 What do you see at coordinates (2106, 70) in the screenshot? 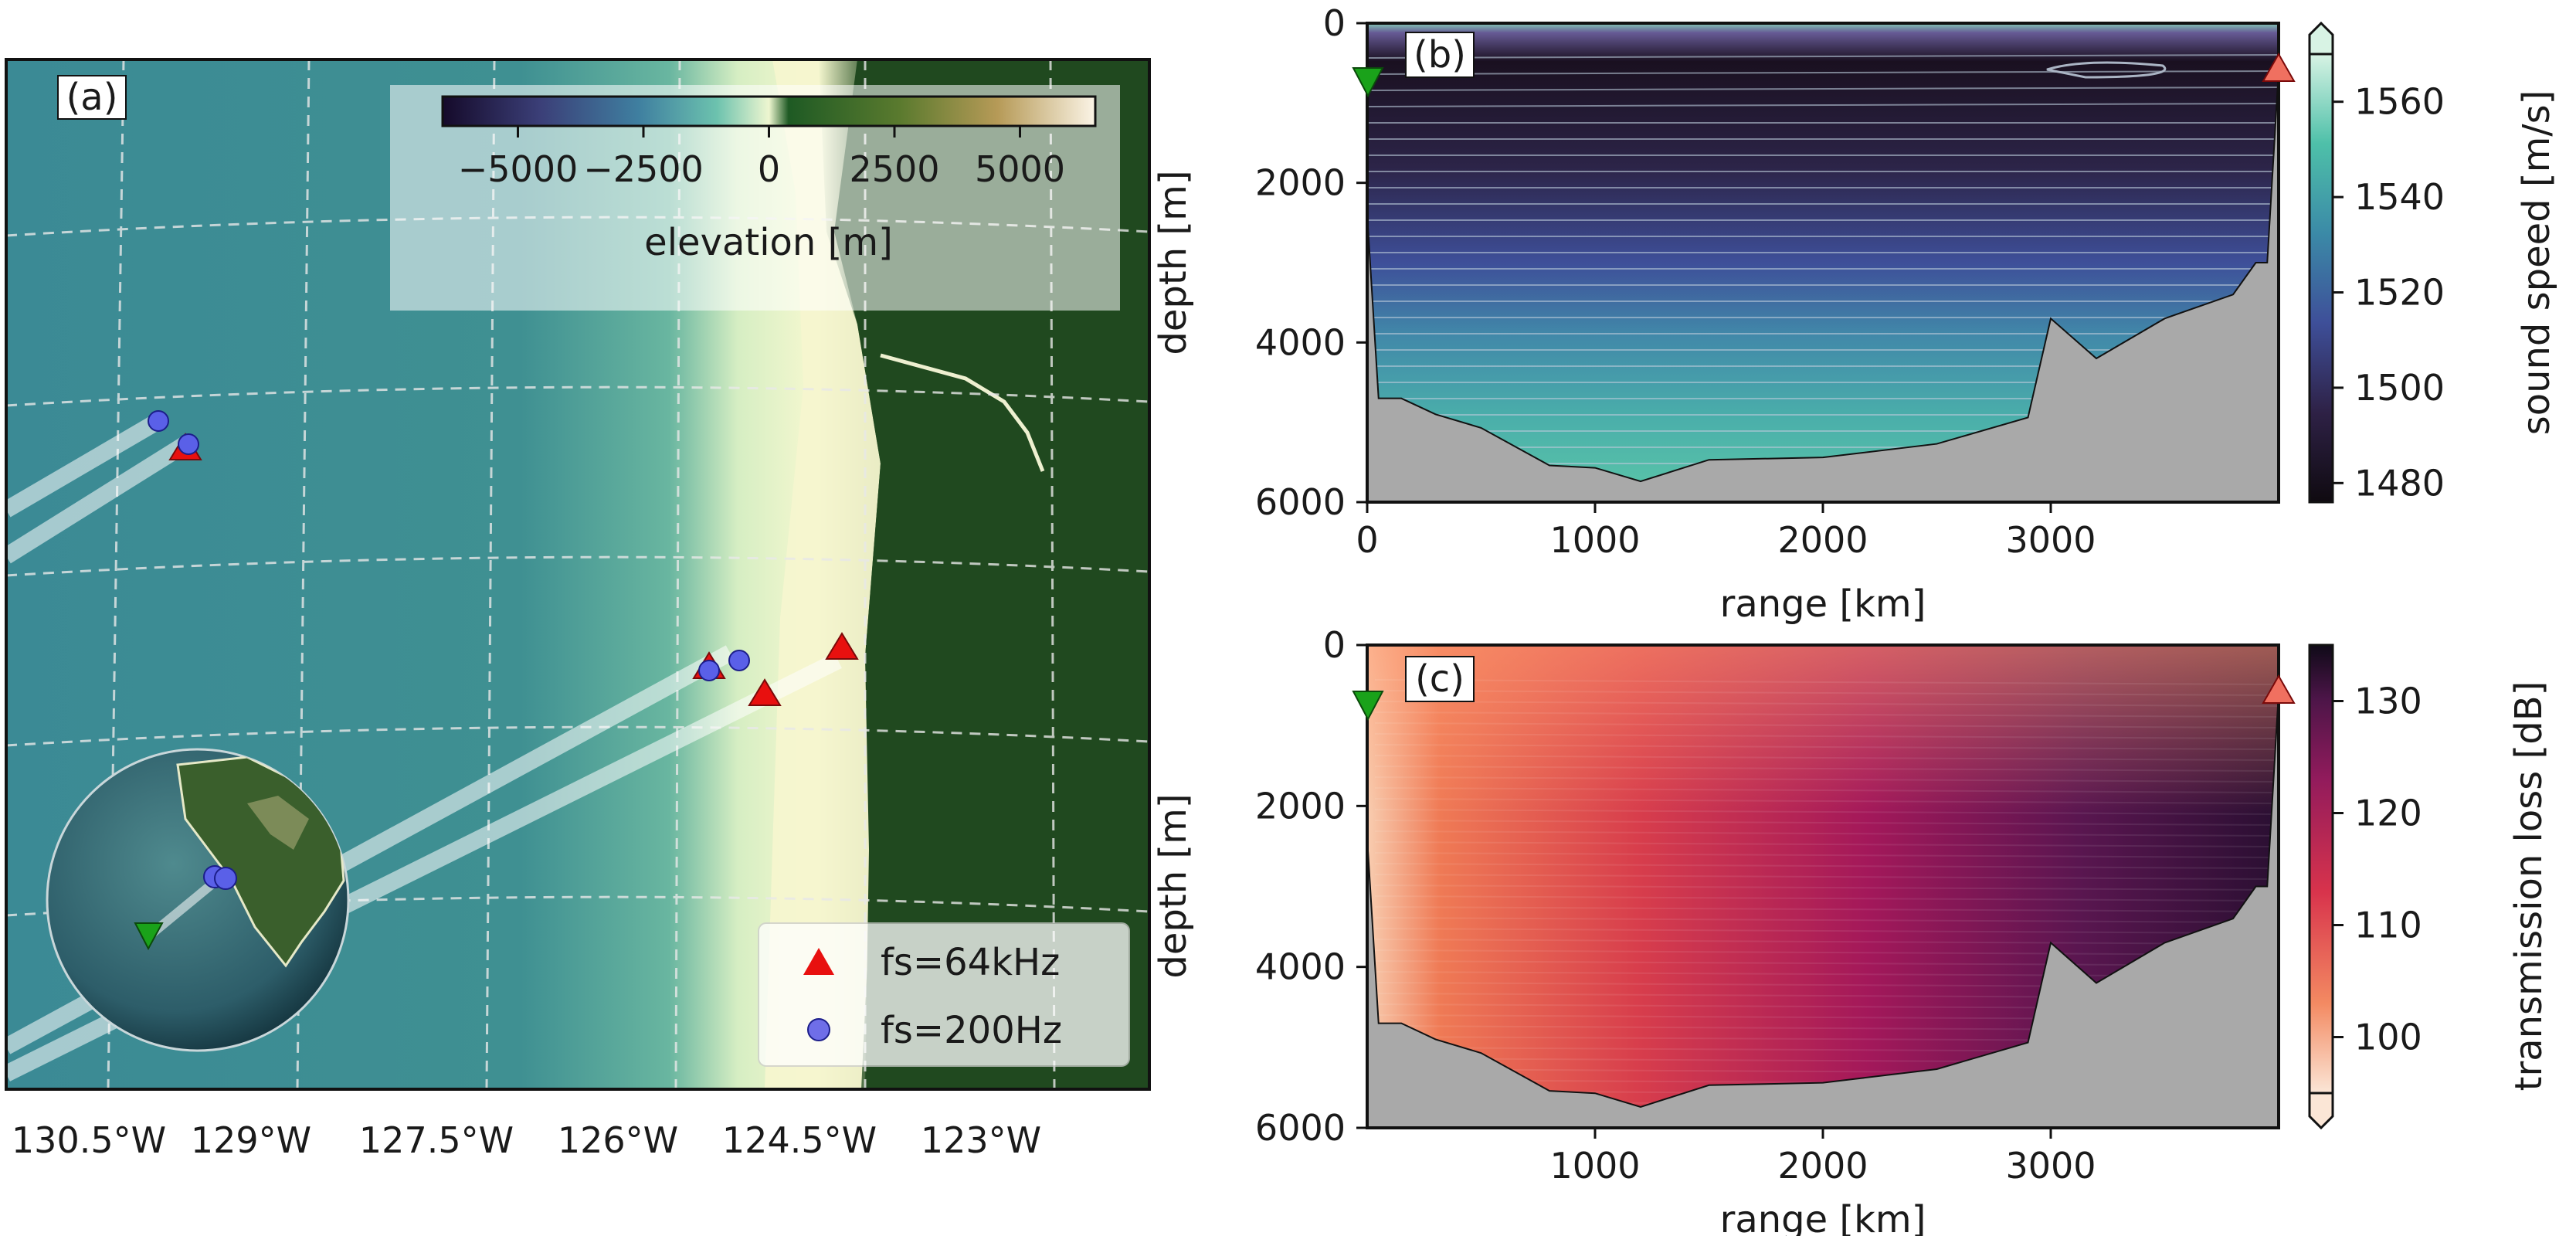
I see `contour-loop` at bounding box center [2106, 70].